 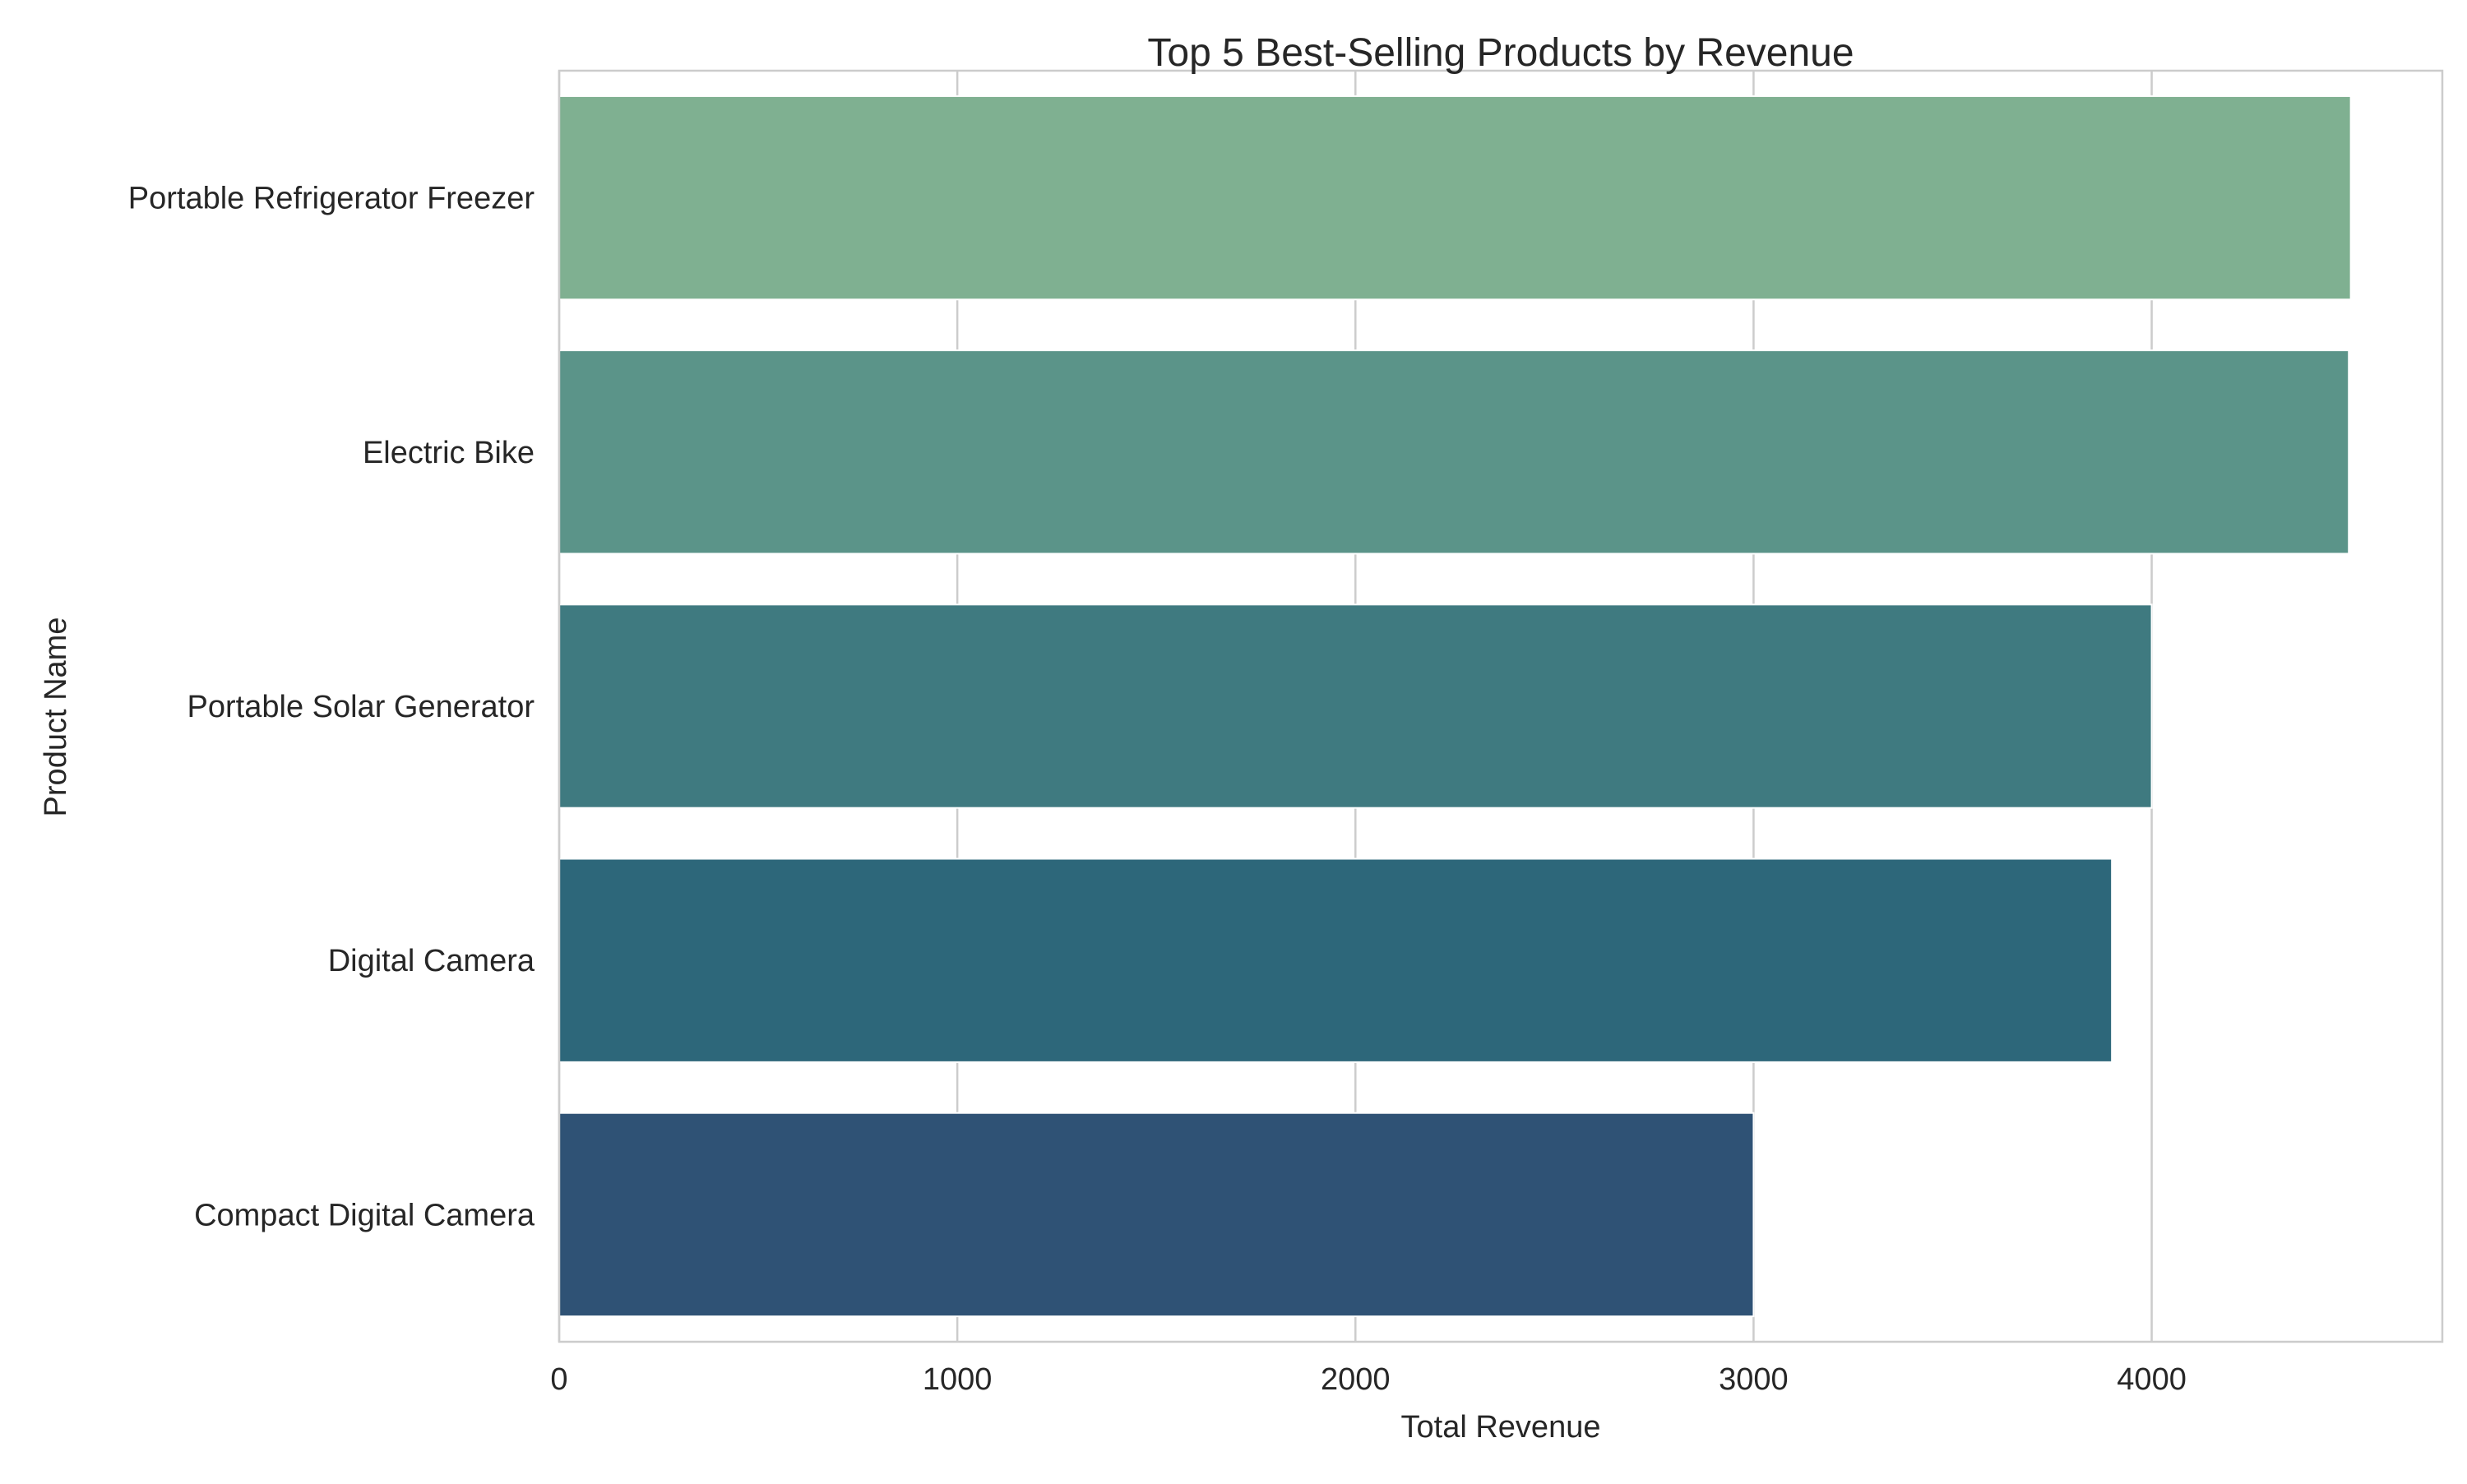 What do you see at coordinates (1754, 1379) in the screenshot?
I see `x-tick-label: 3000` at bounding box center [1754, 1379].